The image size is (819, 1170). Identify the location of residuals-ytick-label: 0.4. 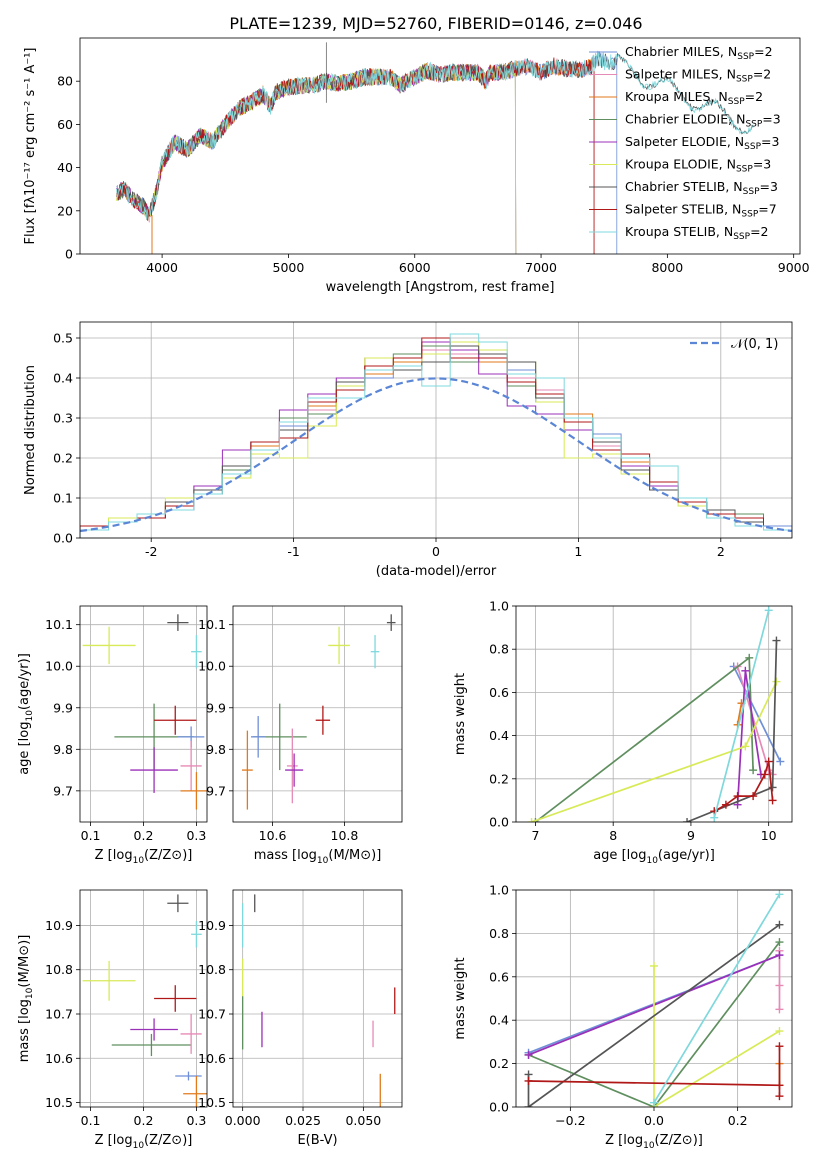
(63, 378).